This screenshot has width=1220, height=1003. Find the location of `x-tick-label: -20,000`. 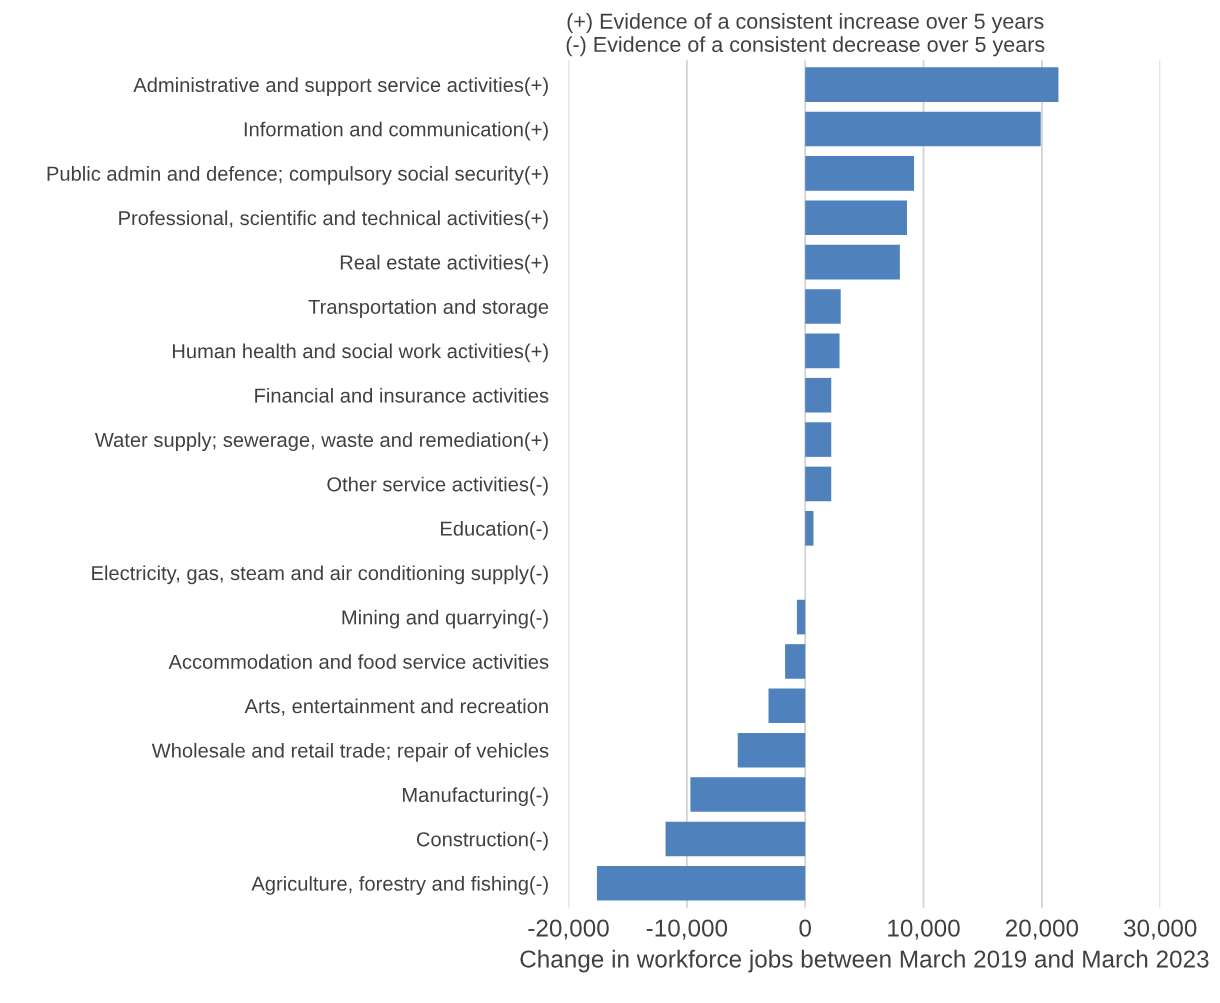

x-tick-label: -20,000 is located at coordinates (568, 929).